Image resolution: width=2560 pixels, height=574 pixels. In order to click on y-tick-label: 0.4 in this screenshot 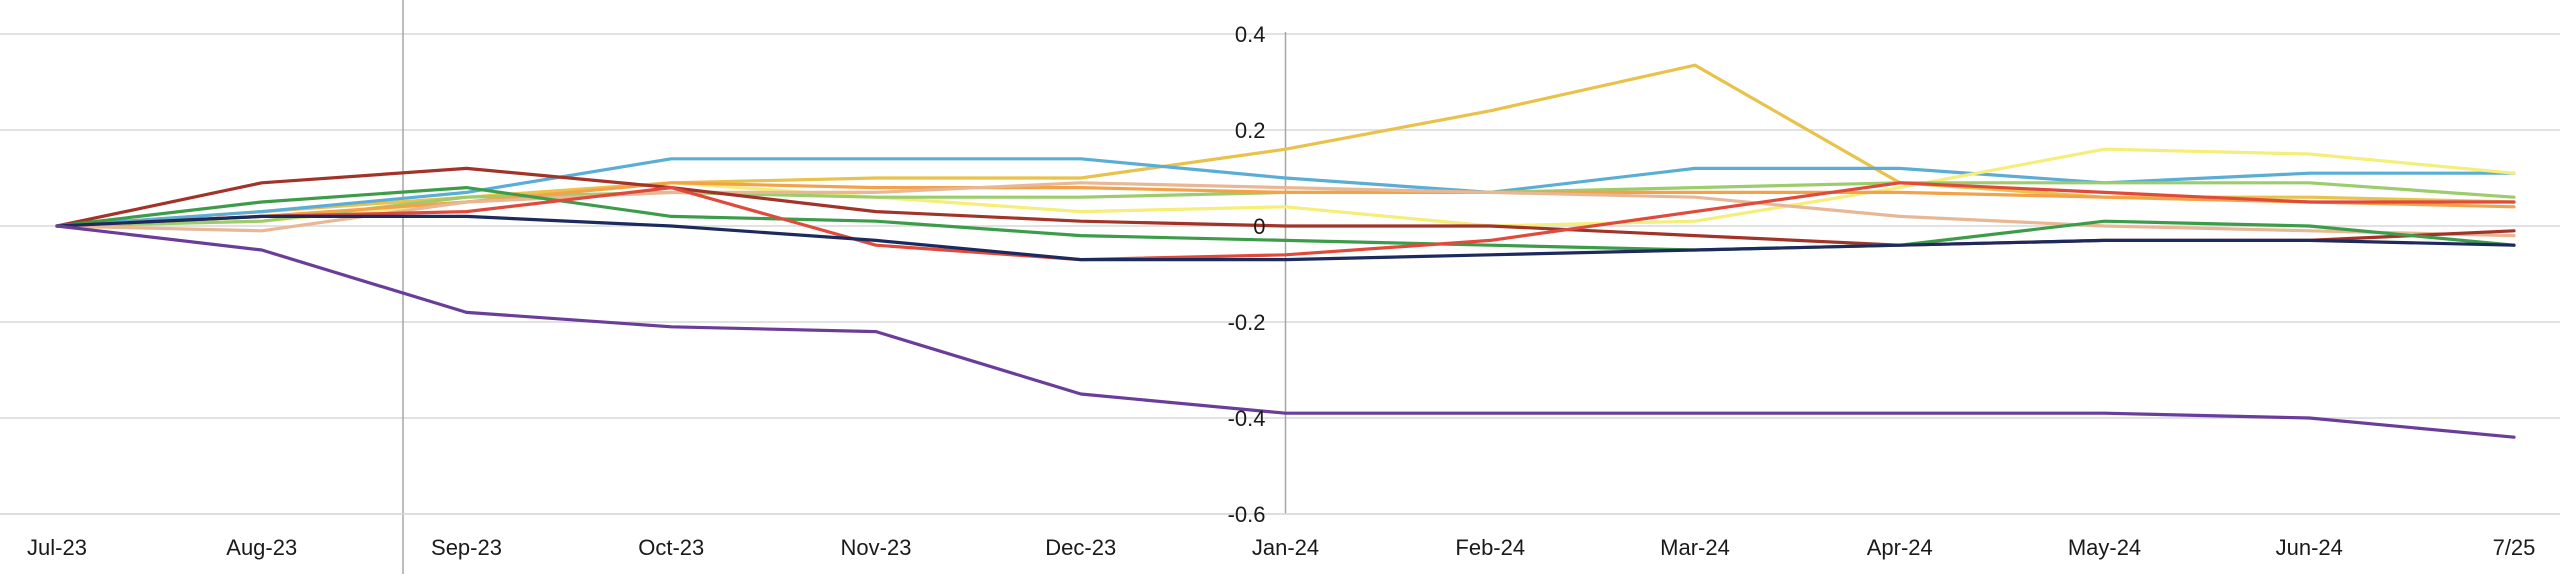, I will do `click(1250, 34)`.